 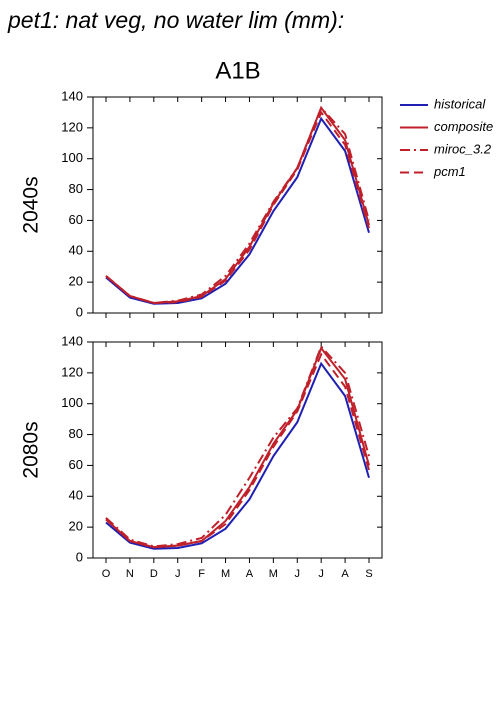 I want to click on x-tick-label: S, so click(x=368, y=574).